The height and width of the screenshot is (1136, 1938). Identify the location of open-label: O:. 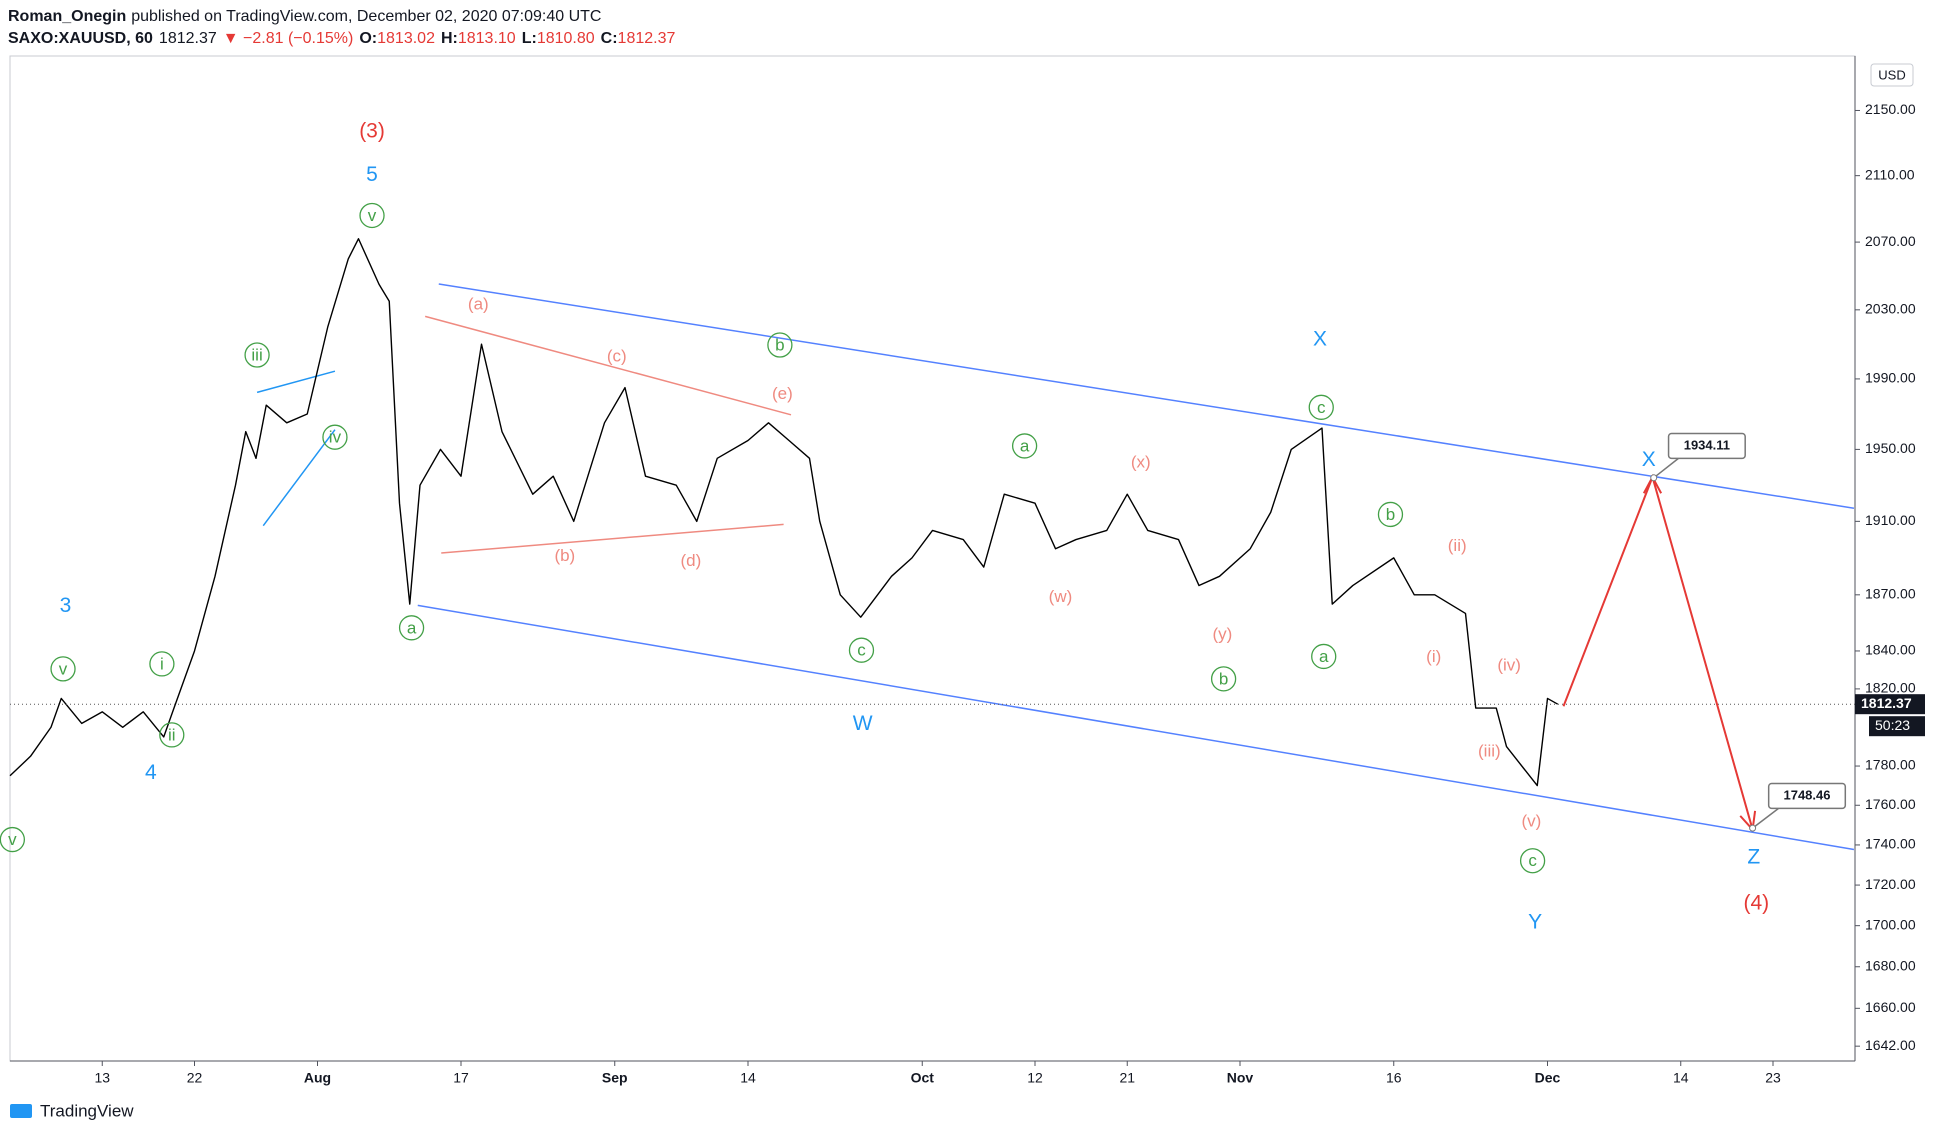
(368, 38).